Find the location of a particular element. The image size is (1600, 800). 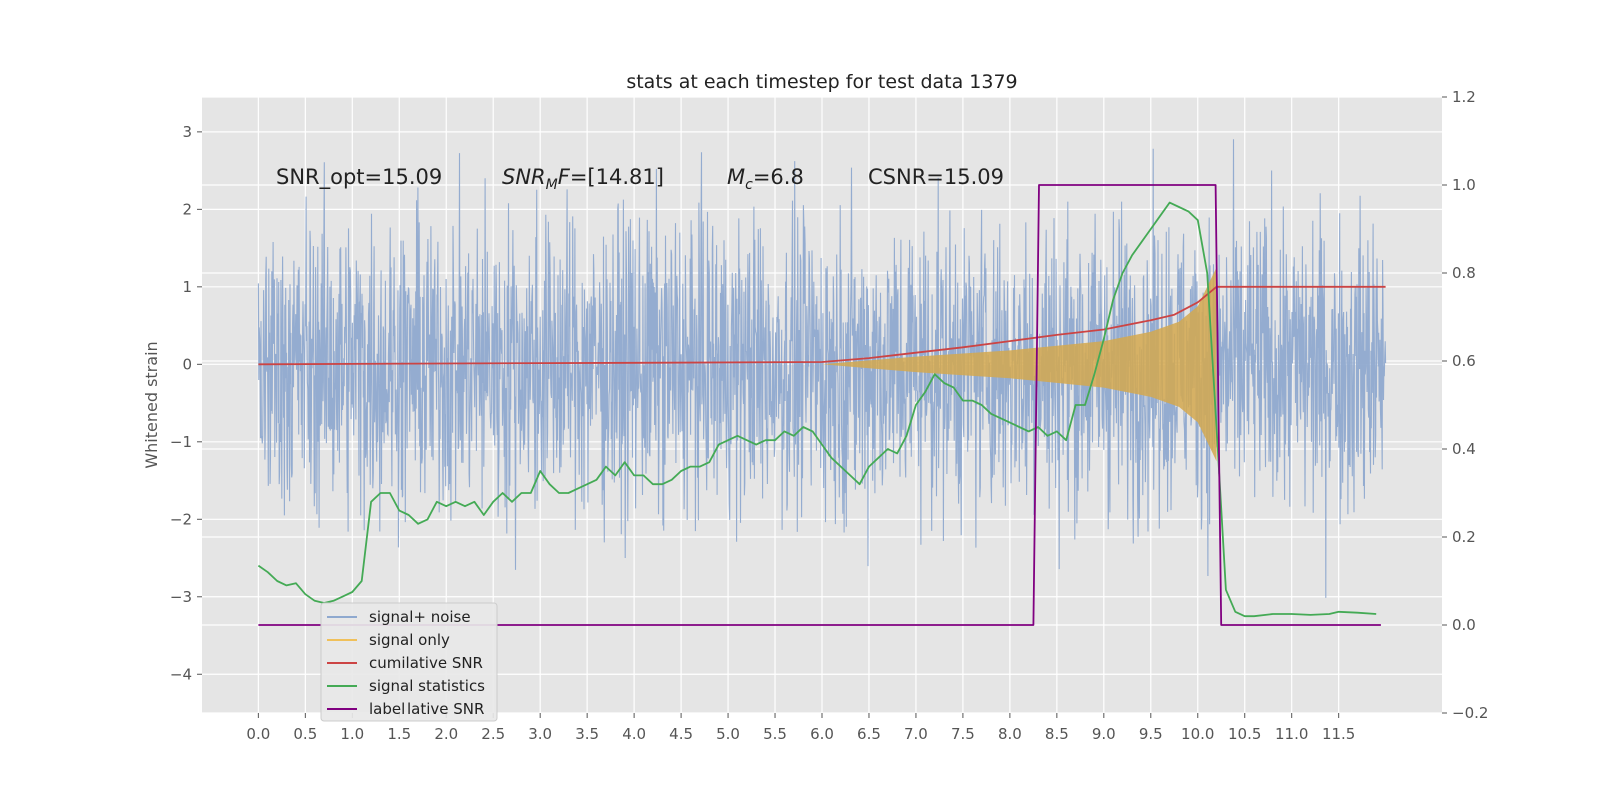

x-tick-label: 10.0 is located at coordinates (1197, 734).